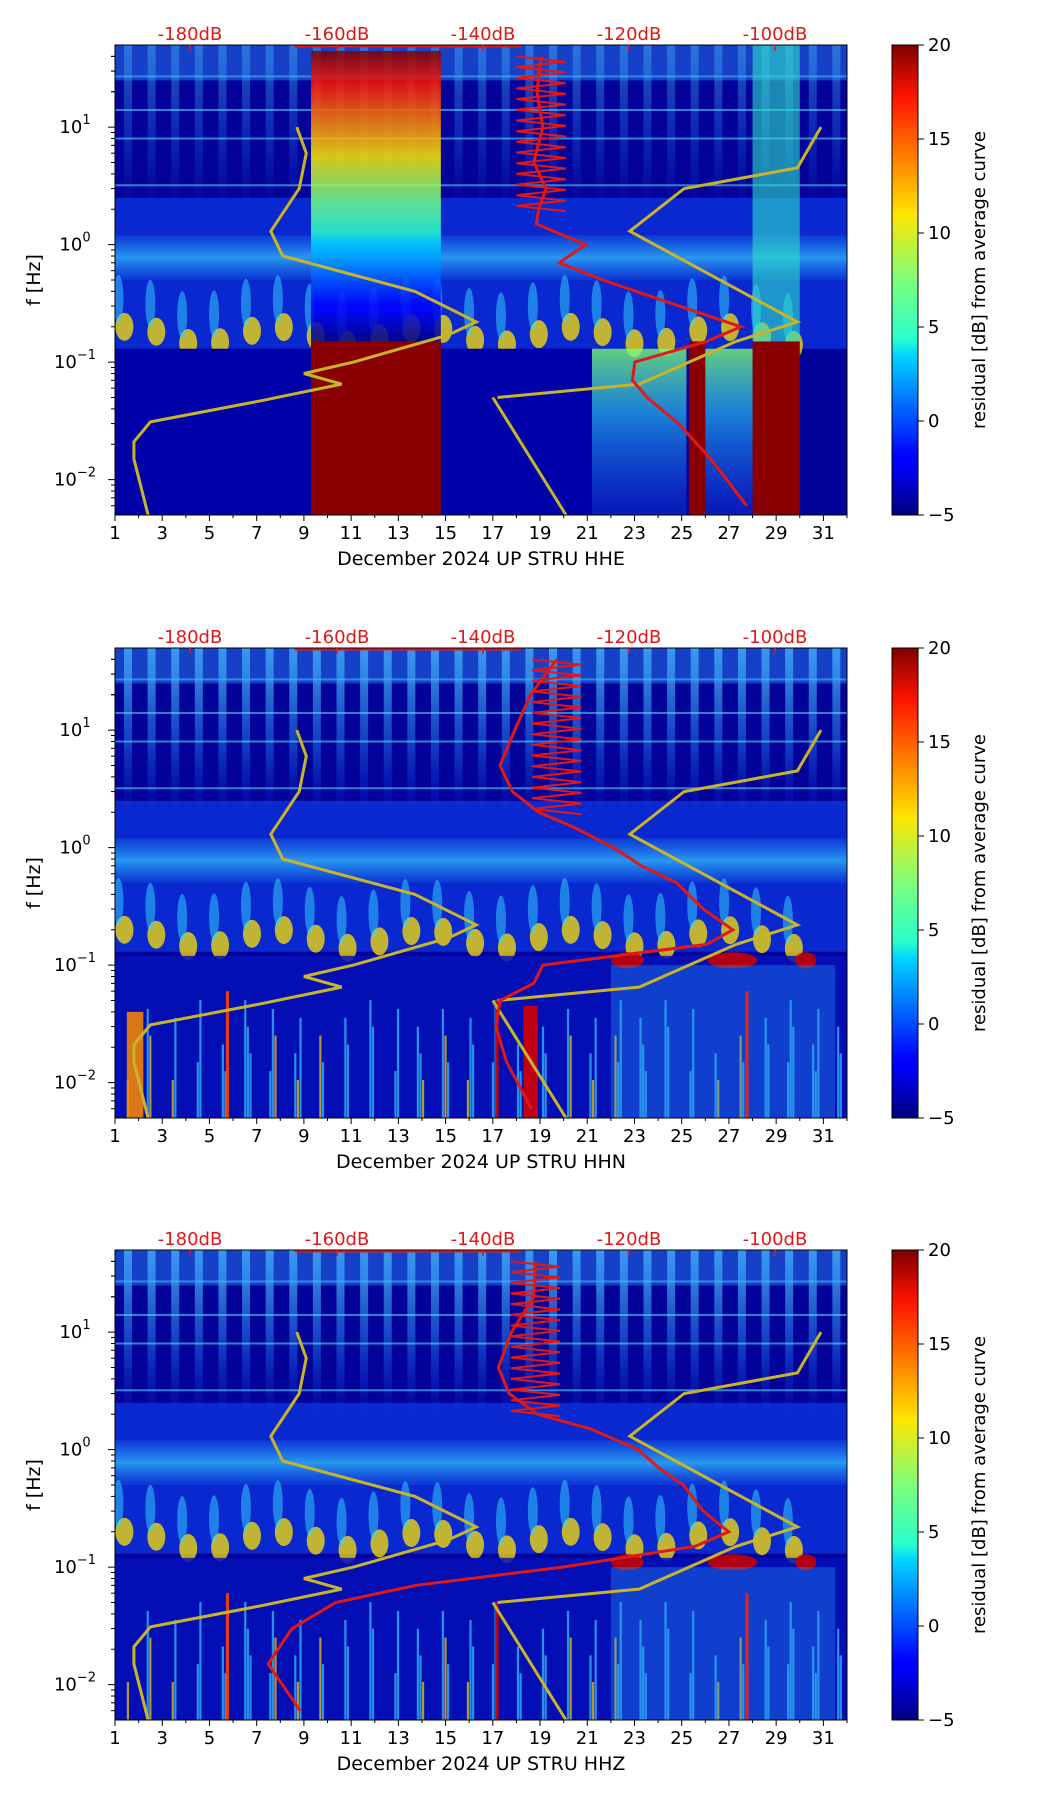 This screenshot has height=1810, width=1052. I want to click on x-tick-label: 25, so click(681, 533).